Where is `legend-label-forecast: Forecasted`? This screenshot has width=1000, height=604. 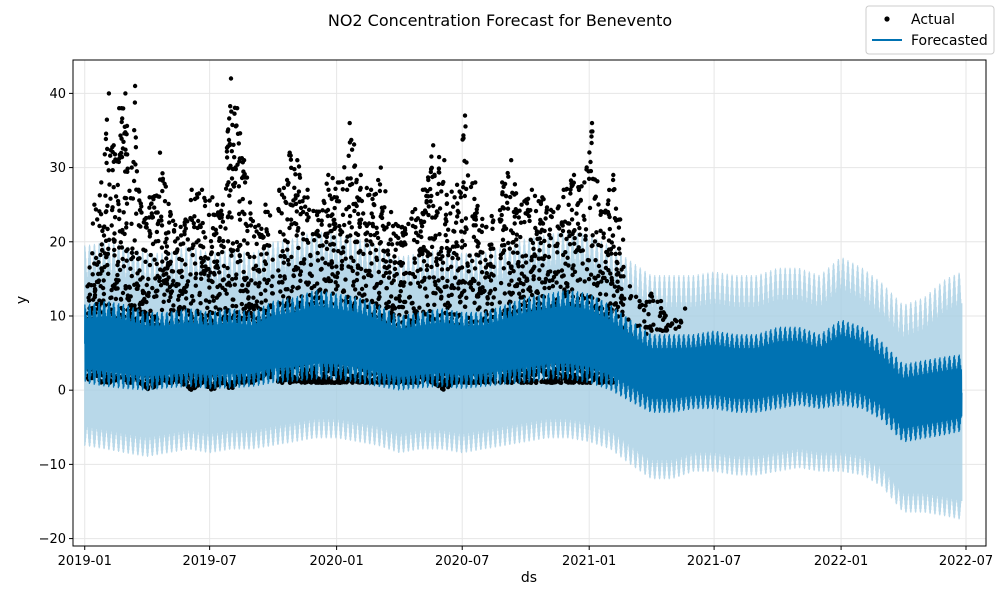 legend-label-forecast: Forecasted is located at coordinates (949, 41).